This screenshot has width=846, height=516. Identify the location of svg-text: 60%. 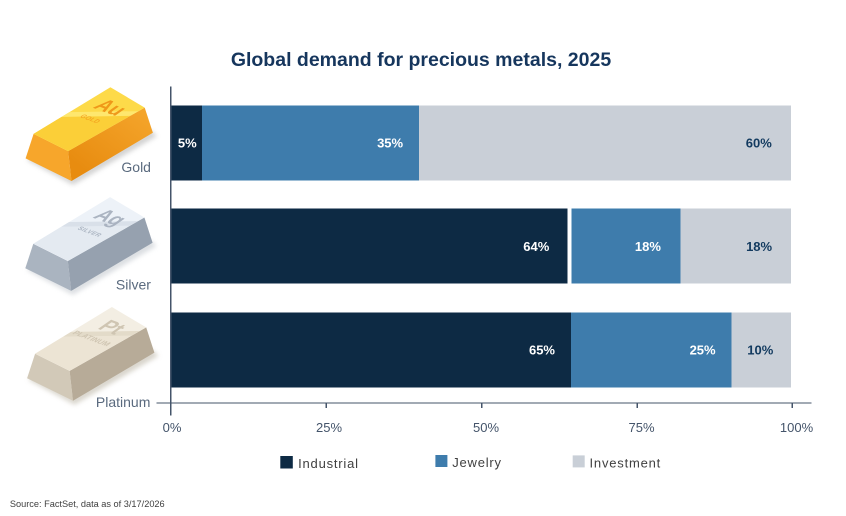
(759, 143).